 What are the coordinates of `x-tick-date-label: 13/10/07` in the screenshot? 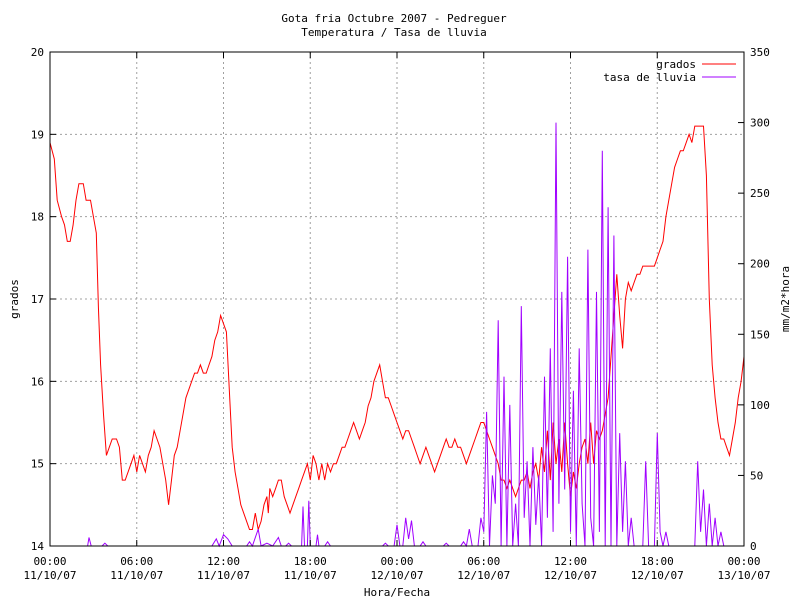 It's located at (744, 575).